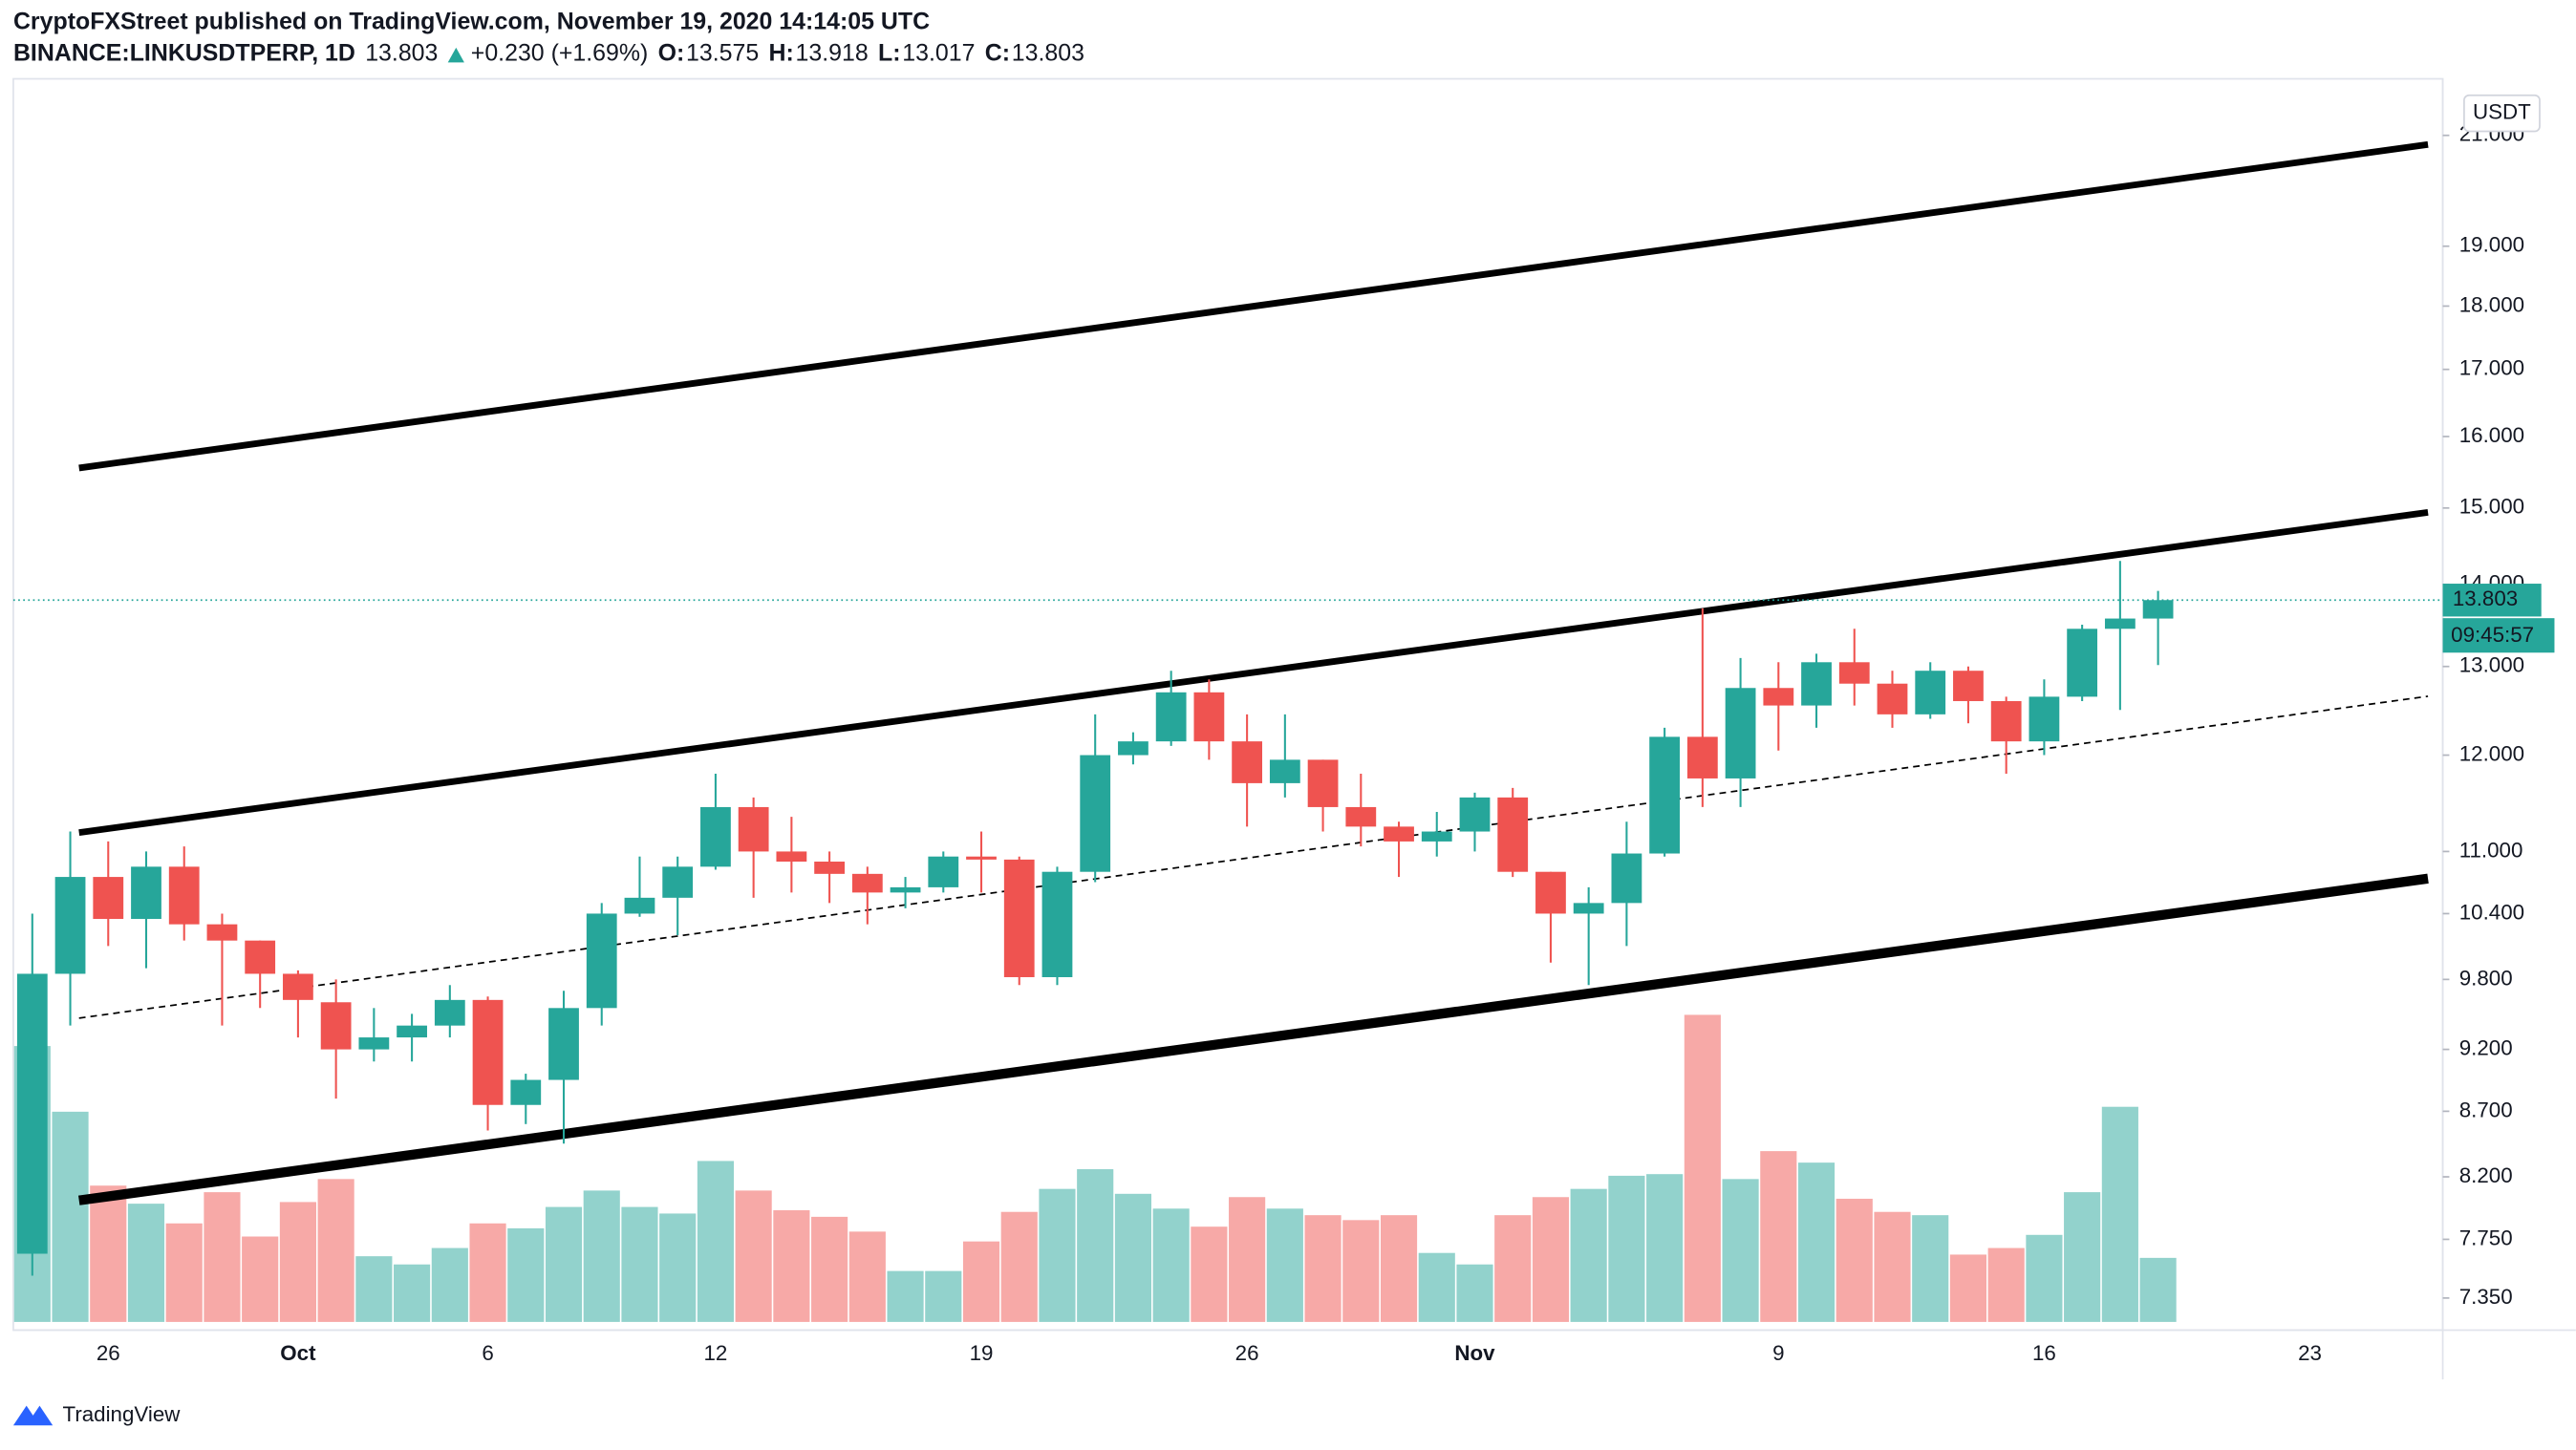 Image resolution: width=2576 pixels, height=1450 pixels. I want to click on legend-text: C:, so click(997, 52).